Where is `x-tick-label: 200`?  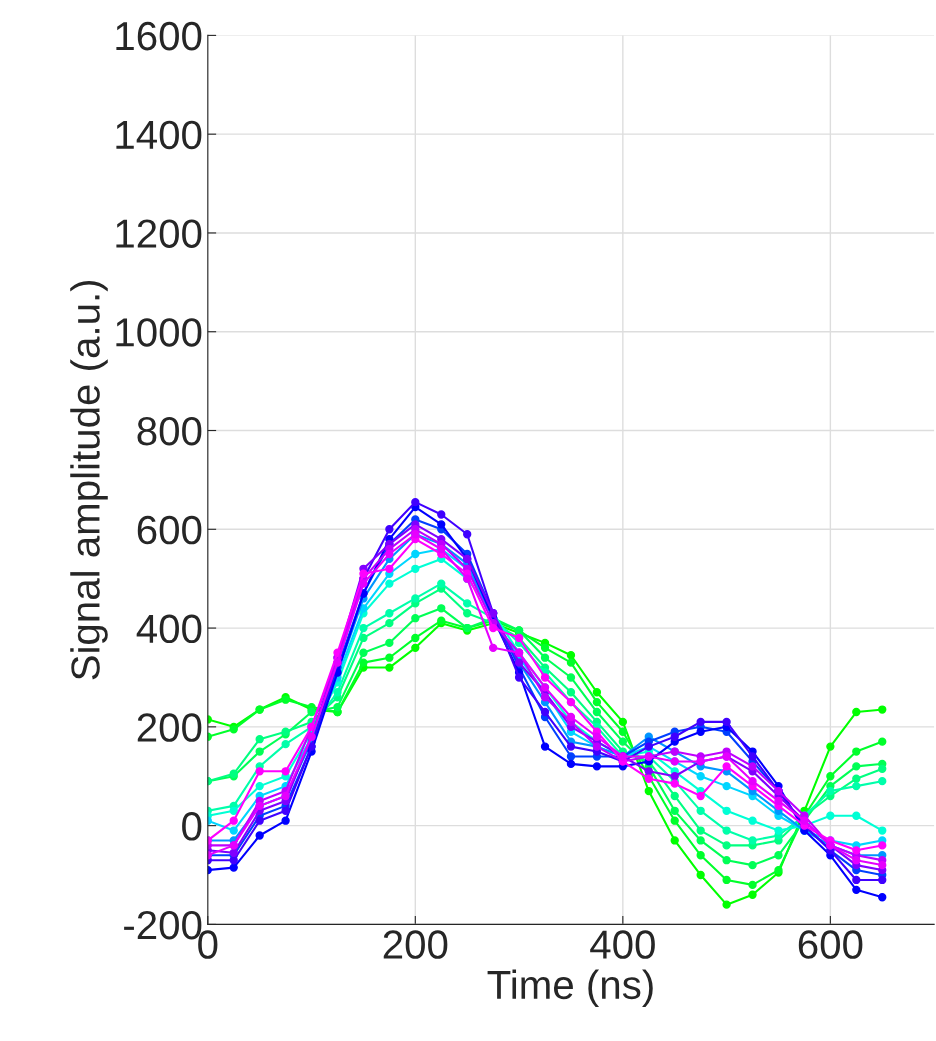 x-tick-label: 200 is located at coordinates (415, 944).